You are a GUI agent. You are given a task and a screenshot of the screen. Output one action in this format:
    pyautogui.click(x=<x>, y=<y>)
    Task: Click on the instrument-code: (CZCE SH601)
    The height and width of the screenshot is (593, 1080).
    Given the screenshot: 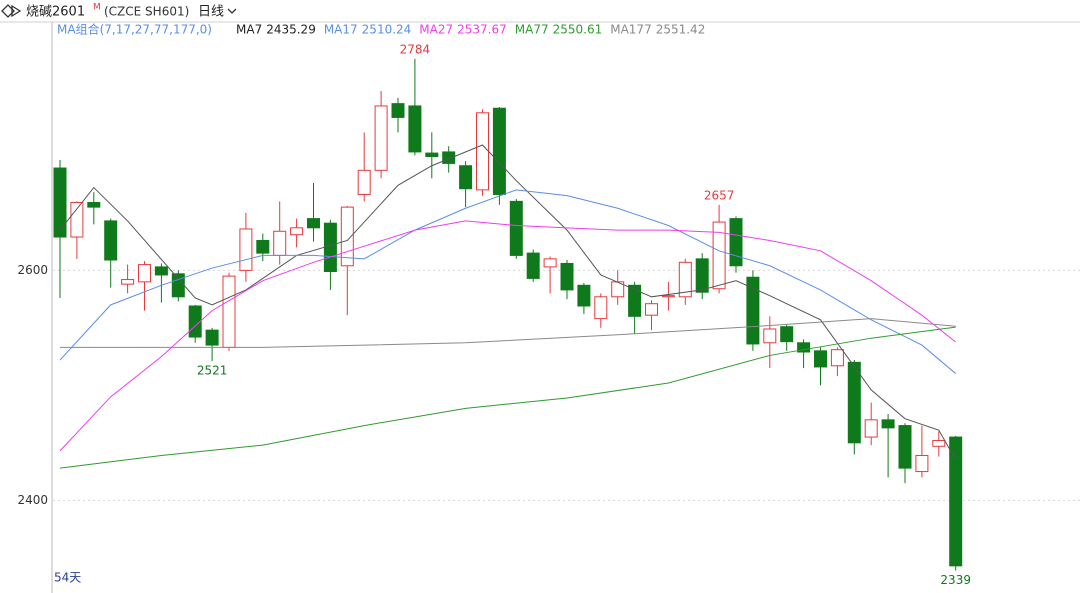 What is the action you would take?
    pyautogui.click(x=146, y=12)
    